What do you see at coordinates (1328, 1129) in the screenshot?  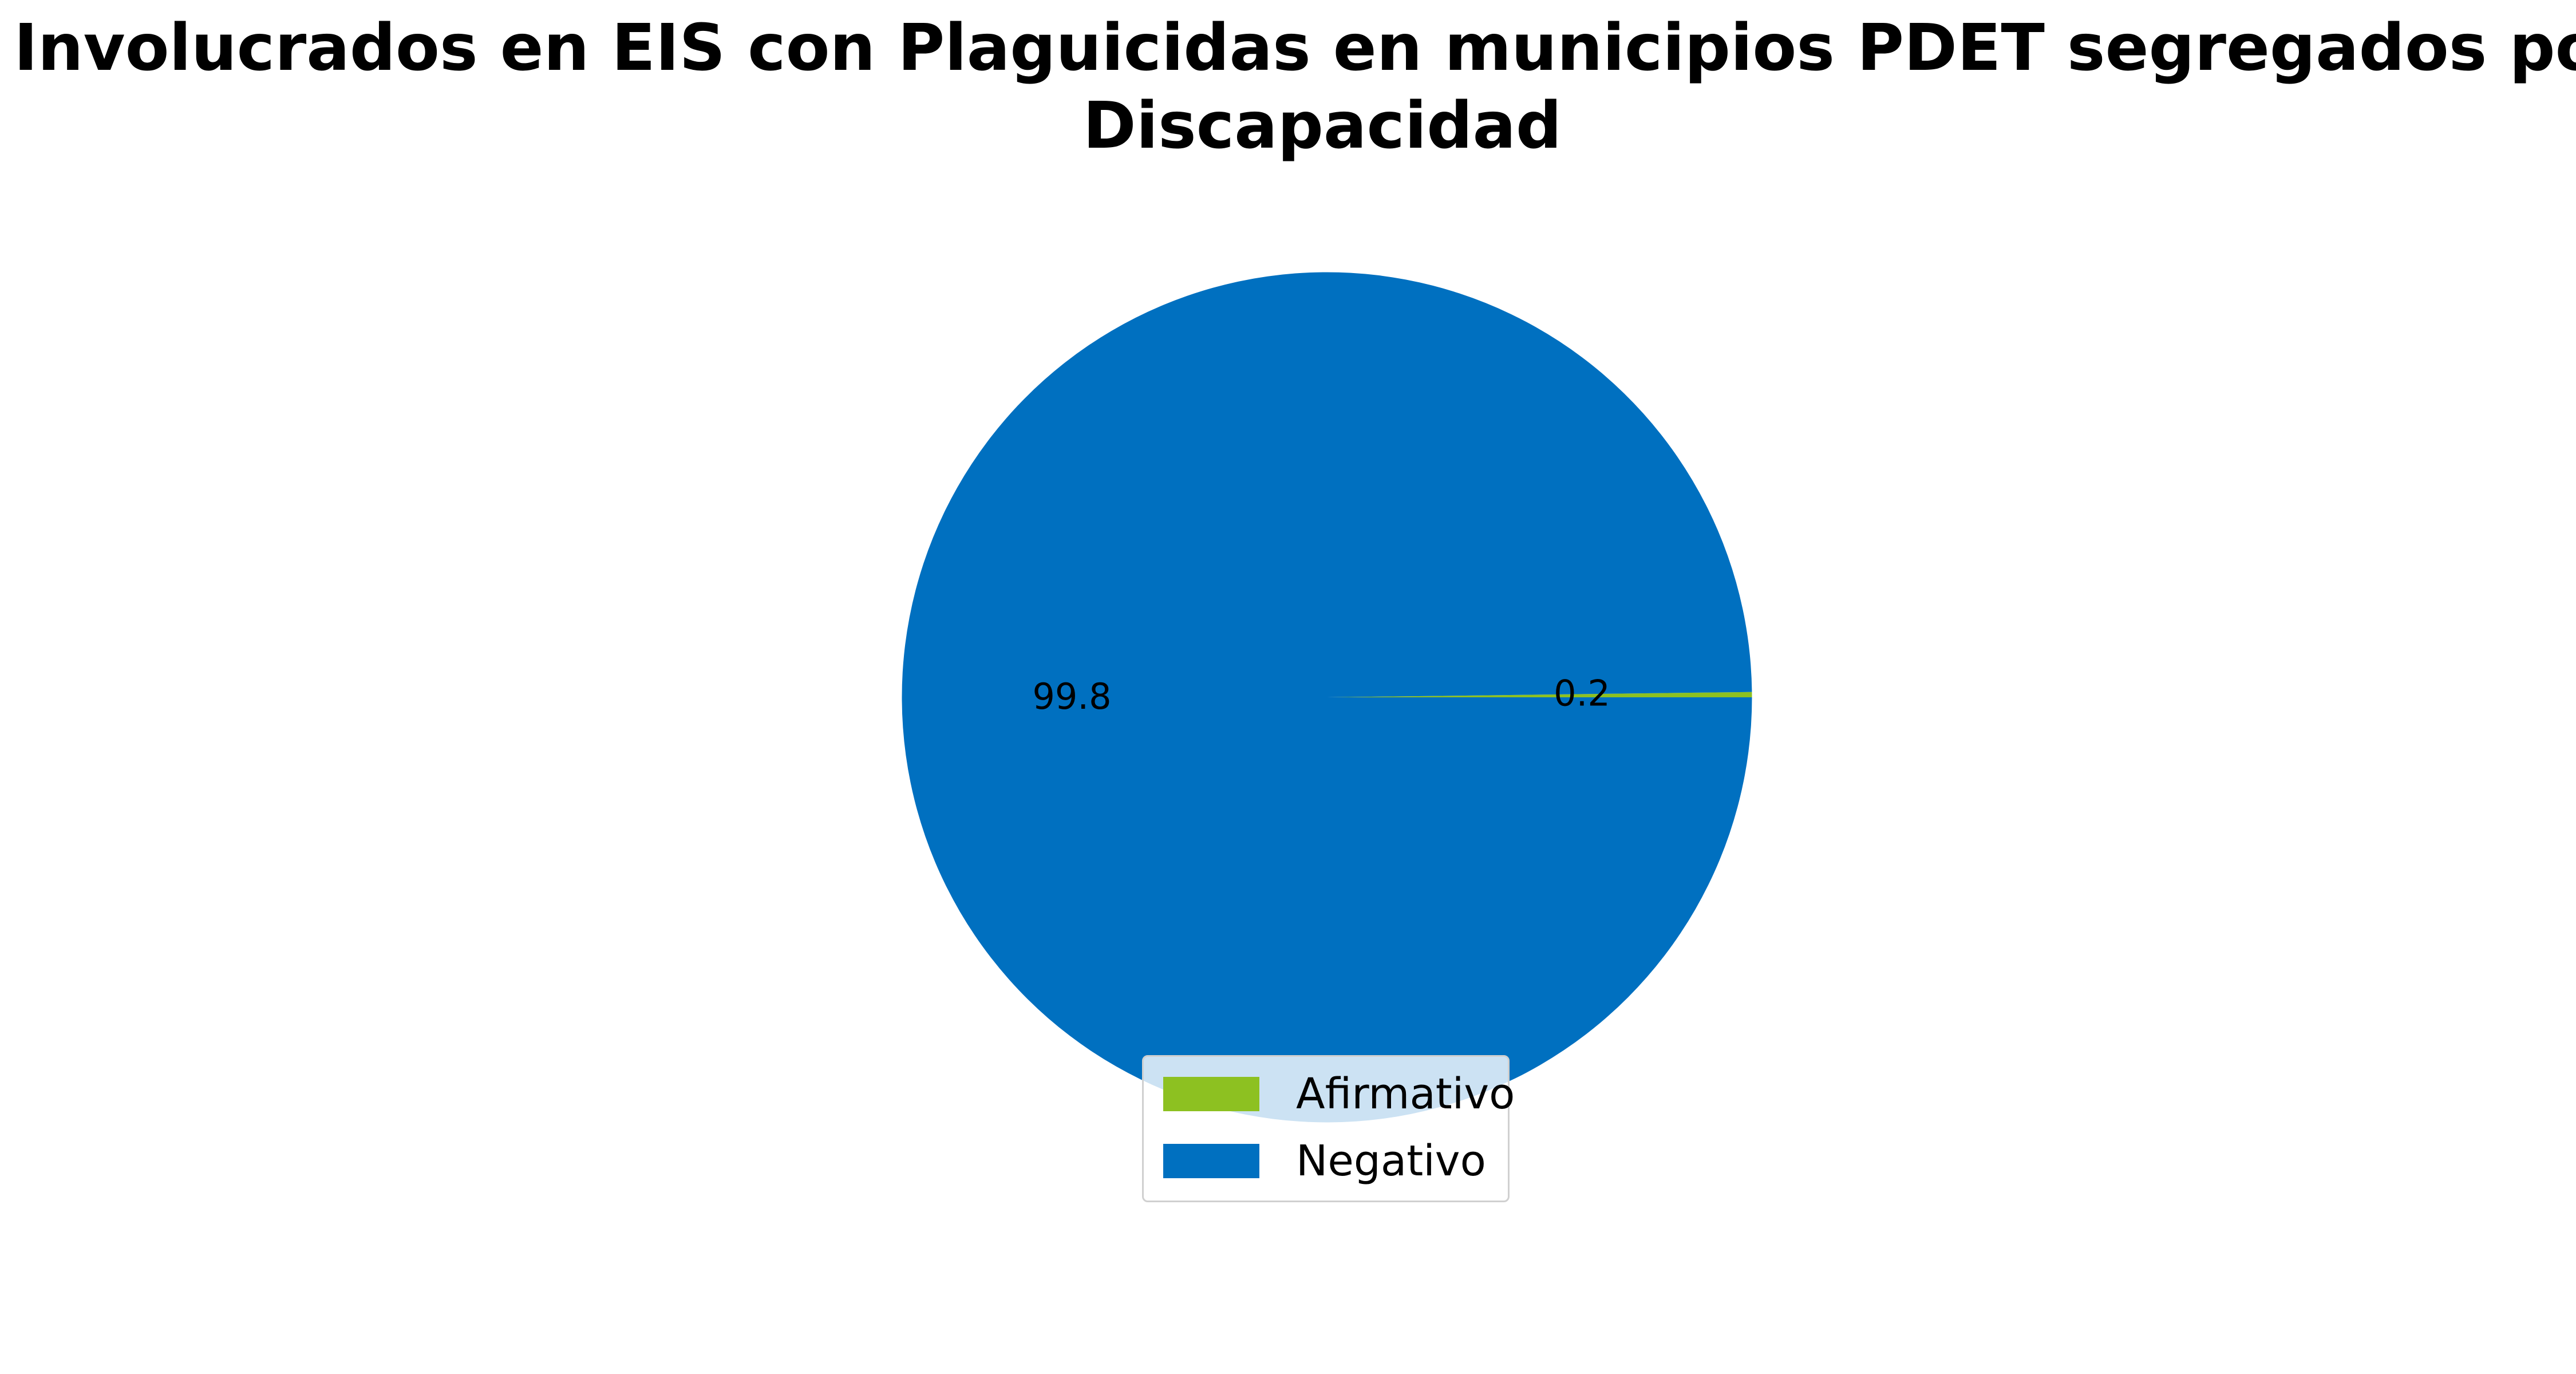 I see `legend: Afirmativo Negativo` at bounding box center [1328, 1129].